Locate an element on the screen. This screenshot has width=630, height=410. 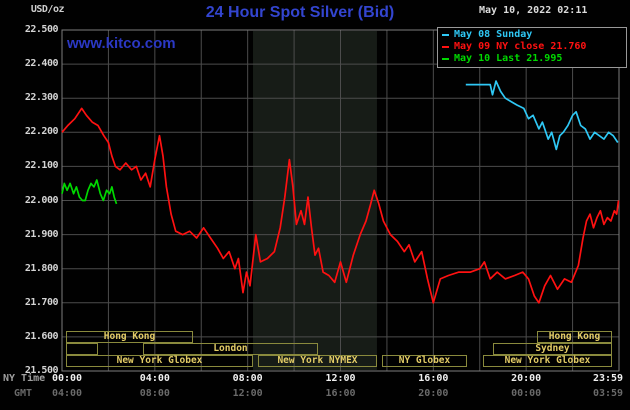
y-tick-label: 22.000 is located at coordinates (41, 200).